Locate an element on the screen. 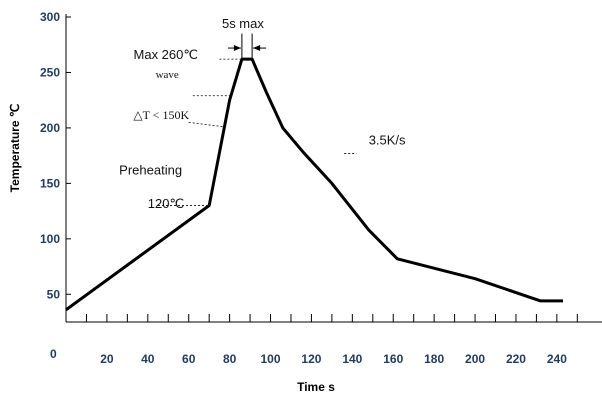  annotation-120: 120℃ is located at coordinates (166, 203).